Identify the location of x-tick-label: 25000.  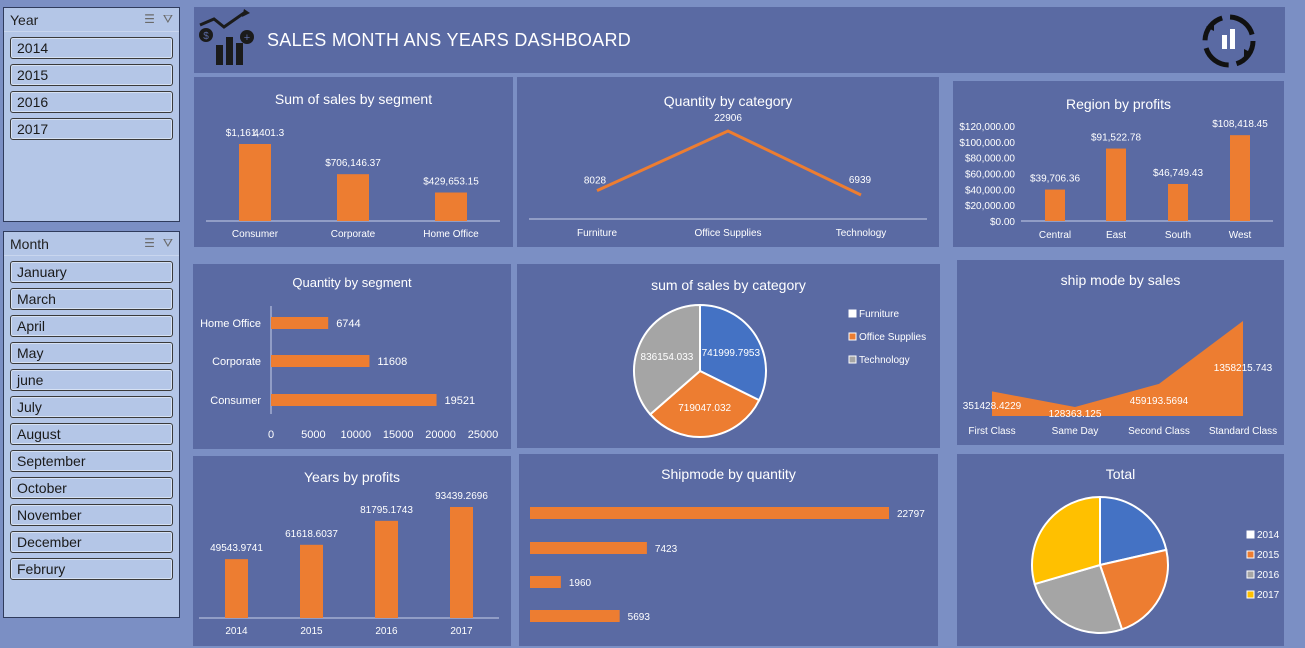
(483, 435).